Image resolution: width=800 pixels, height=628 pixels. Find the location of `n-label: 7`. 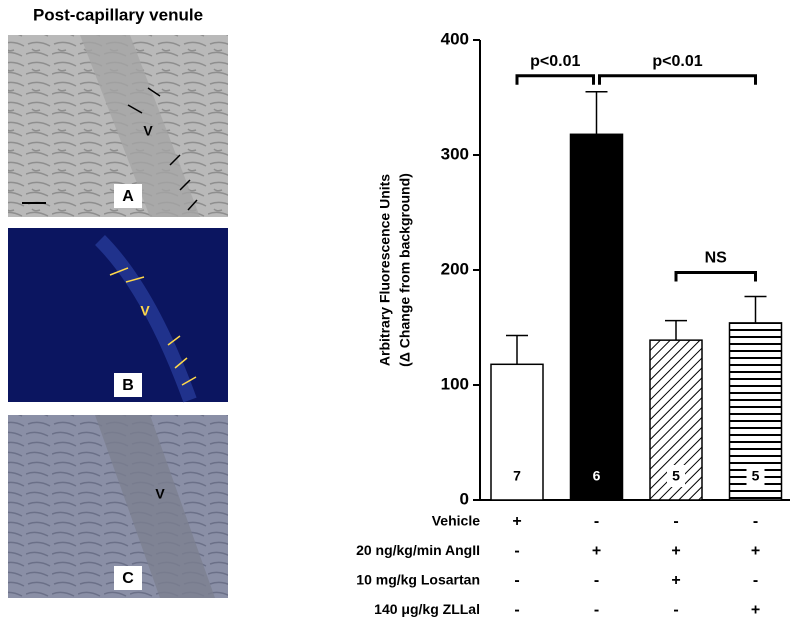

n-label: 7 is located at coordinates (517, 476).